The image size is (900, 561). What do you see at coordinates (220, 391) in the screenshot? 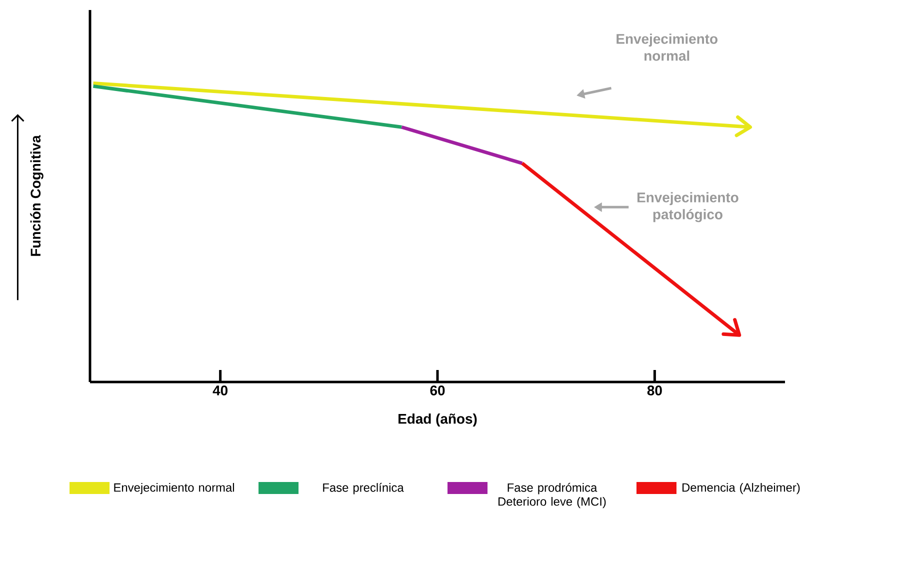
I see `x-tick-label: 40` at bounding box center [220, 391].